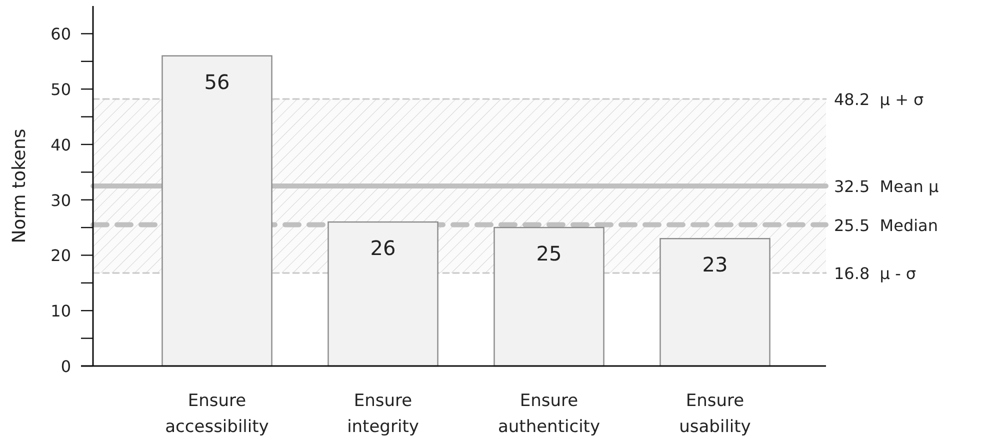  Describe the element at coordinates (60, 34) in the screenshot. I see `y-tick-label: 60` at that location.